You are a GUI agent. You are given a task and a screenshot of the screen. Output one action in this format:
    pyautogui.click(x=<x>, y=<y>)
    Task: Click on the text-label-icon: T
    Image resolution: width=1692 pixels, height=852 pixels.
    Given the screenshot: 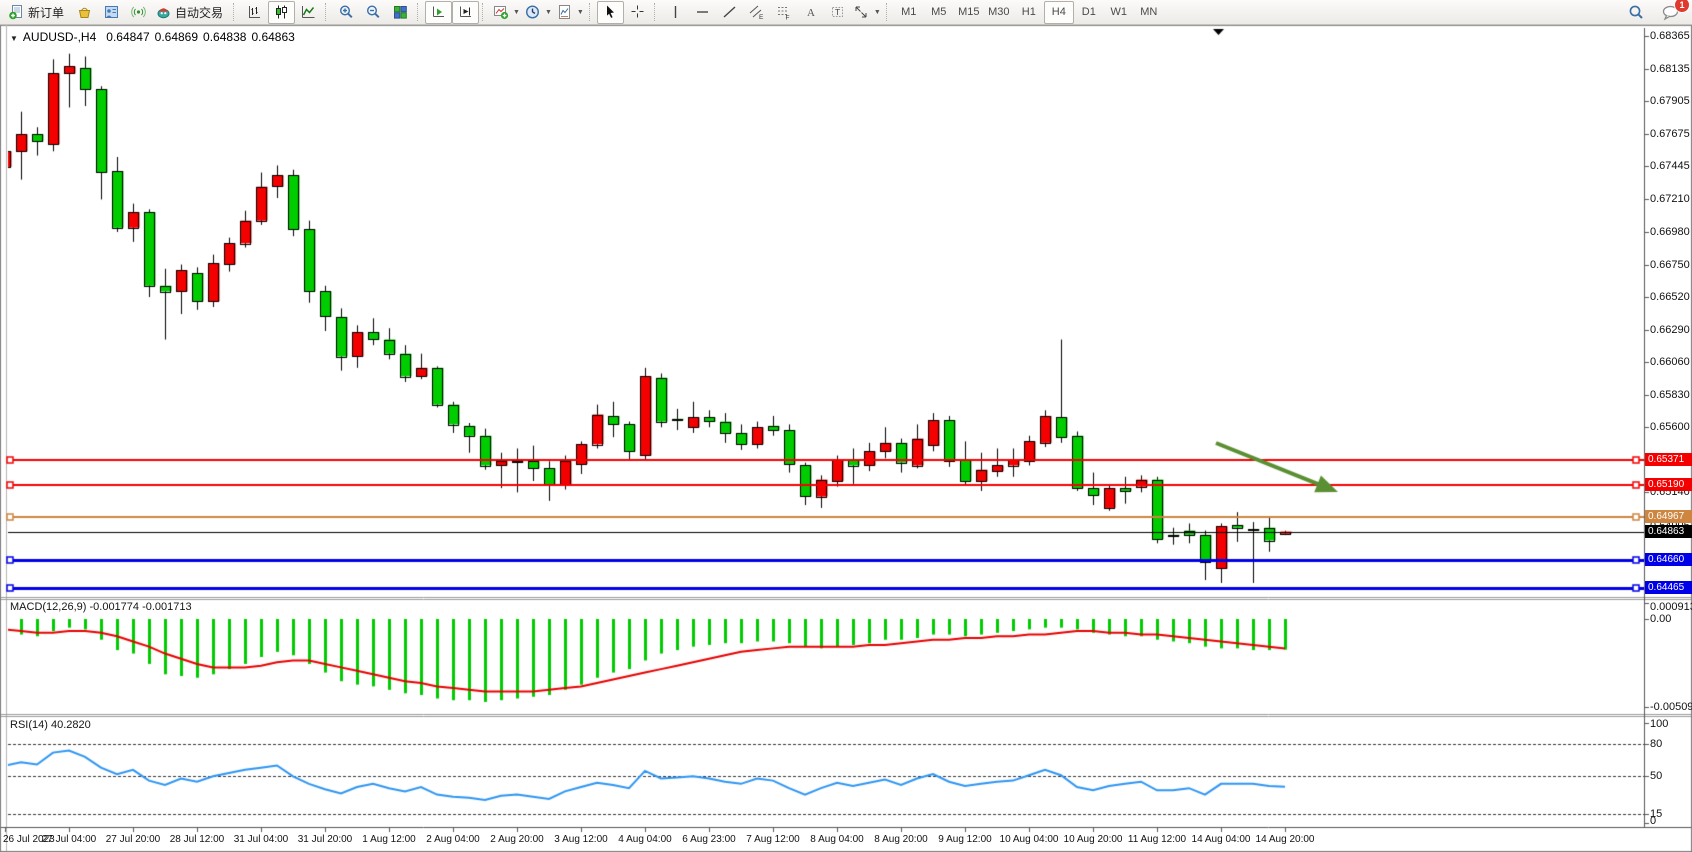 What is the action you would take?
    pyautogui.click(x=837, y=12)
    